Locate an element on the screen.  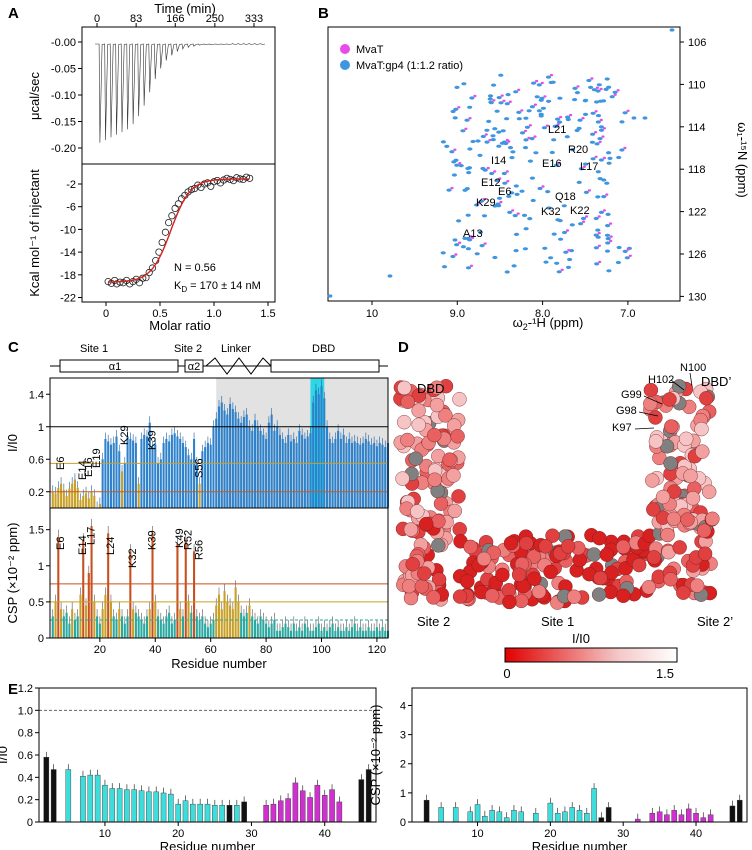
b-legend-mvat: MvaT is located at coordinates (370, 50).